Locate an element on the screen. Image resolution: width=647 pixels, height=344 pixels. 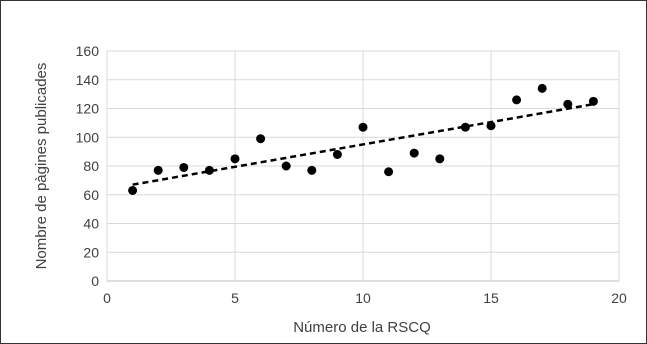
x-tick-label: 5 is located at coordinates (235, 298).